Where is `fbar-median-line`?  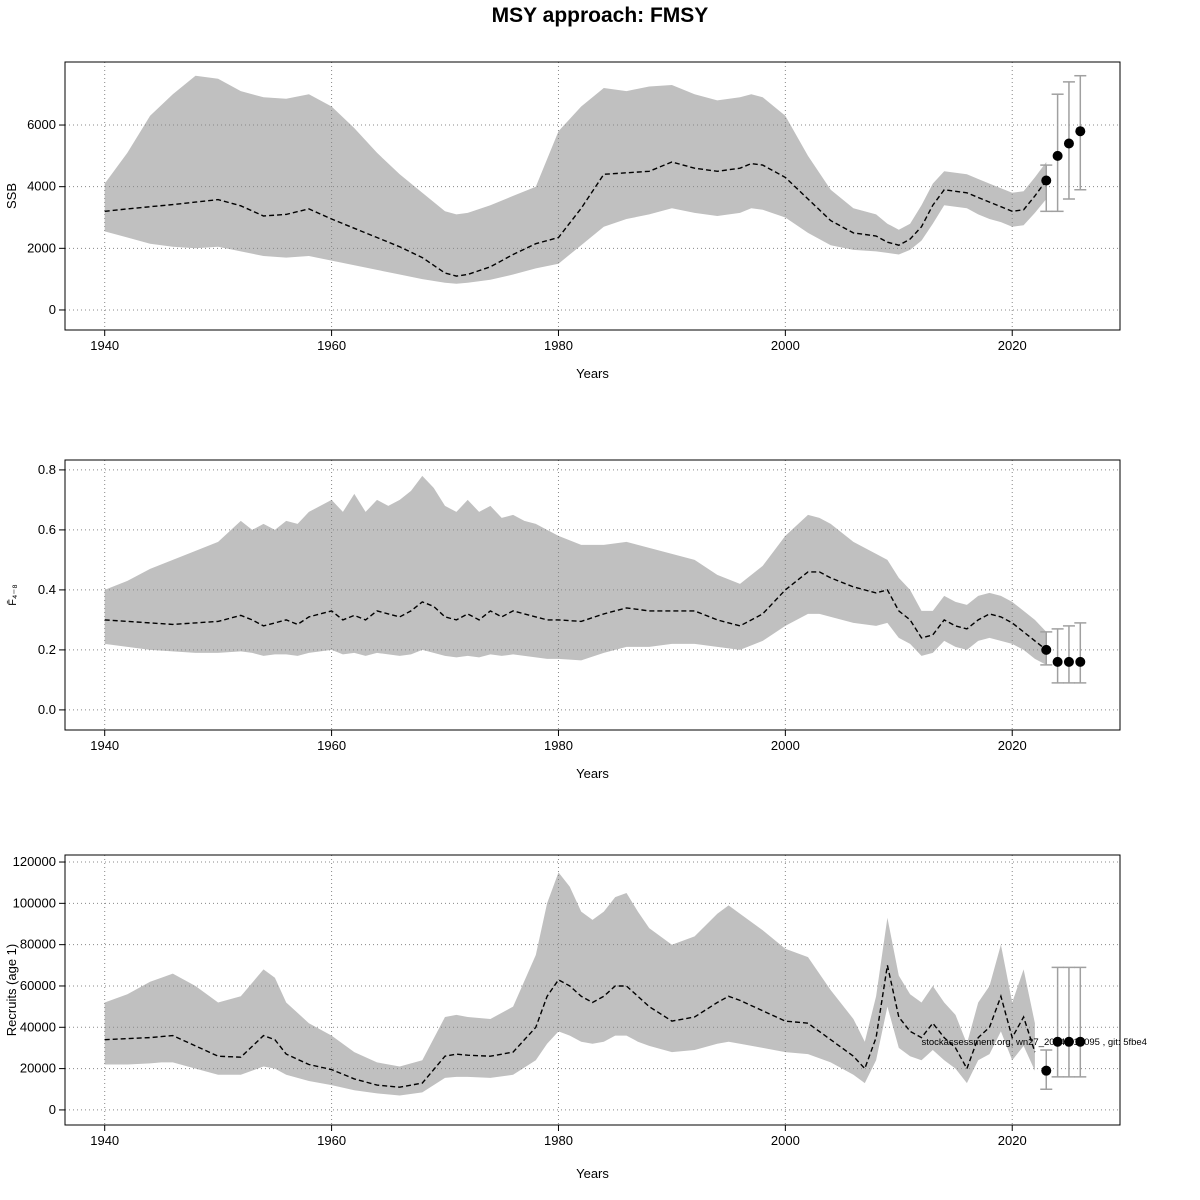
fbar-median-line is located at coordinates (575, 611).